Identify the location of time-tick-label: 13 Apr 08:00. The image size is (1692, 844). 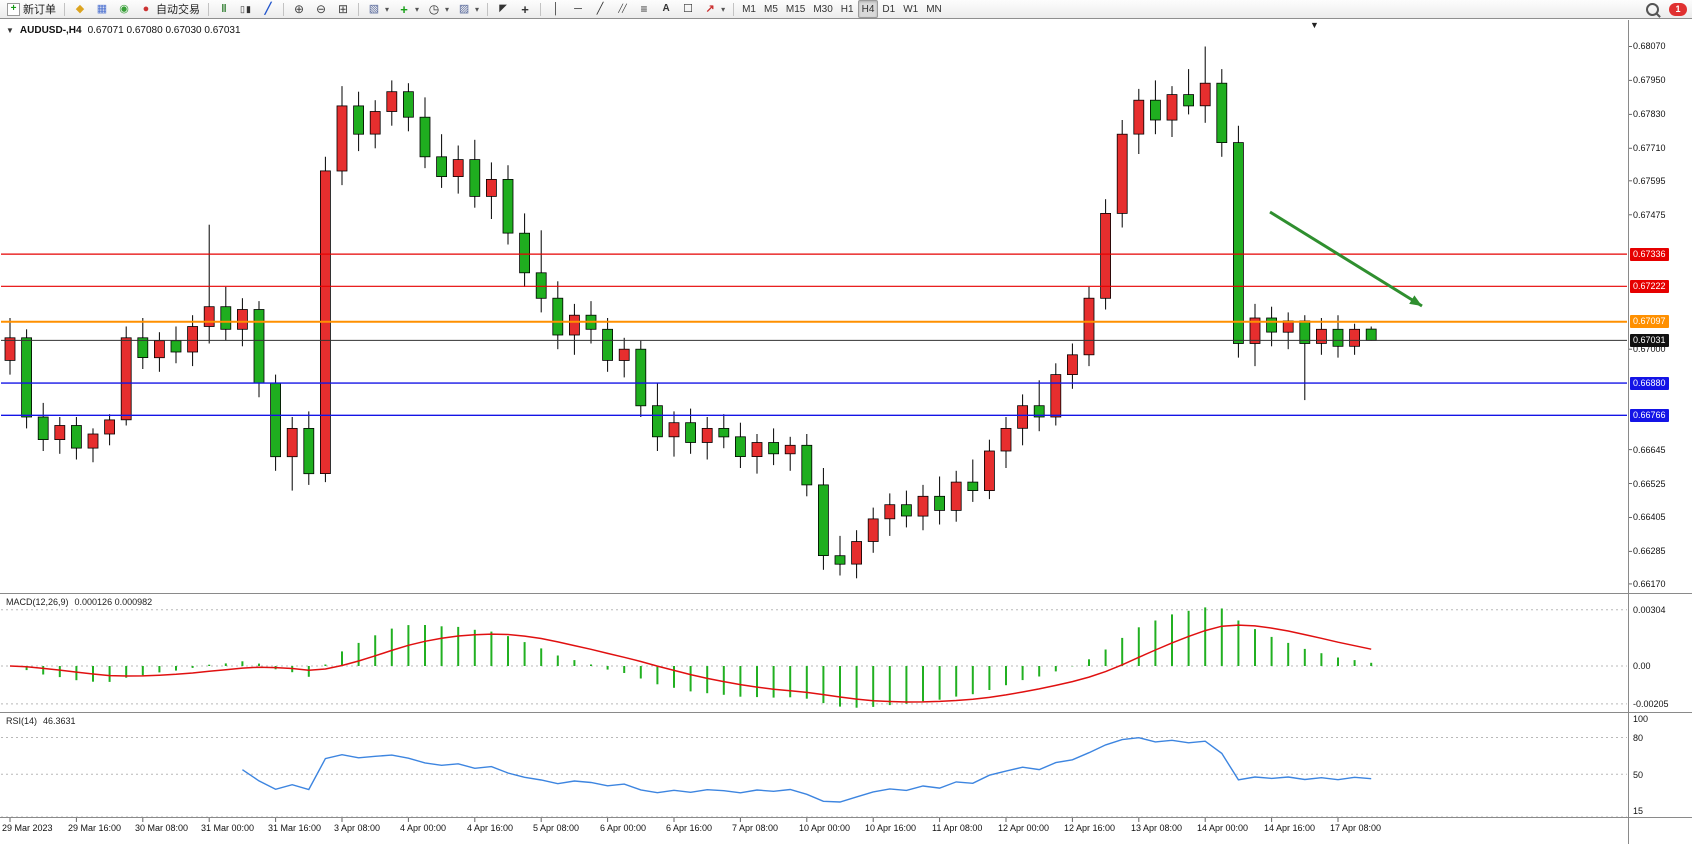
(1157, 828).